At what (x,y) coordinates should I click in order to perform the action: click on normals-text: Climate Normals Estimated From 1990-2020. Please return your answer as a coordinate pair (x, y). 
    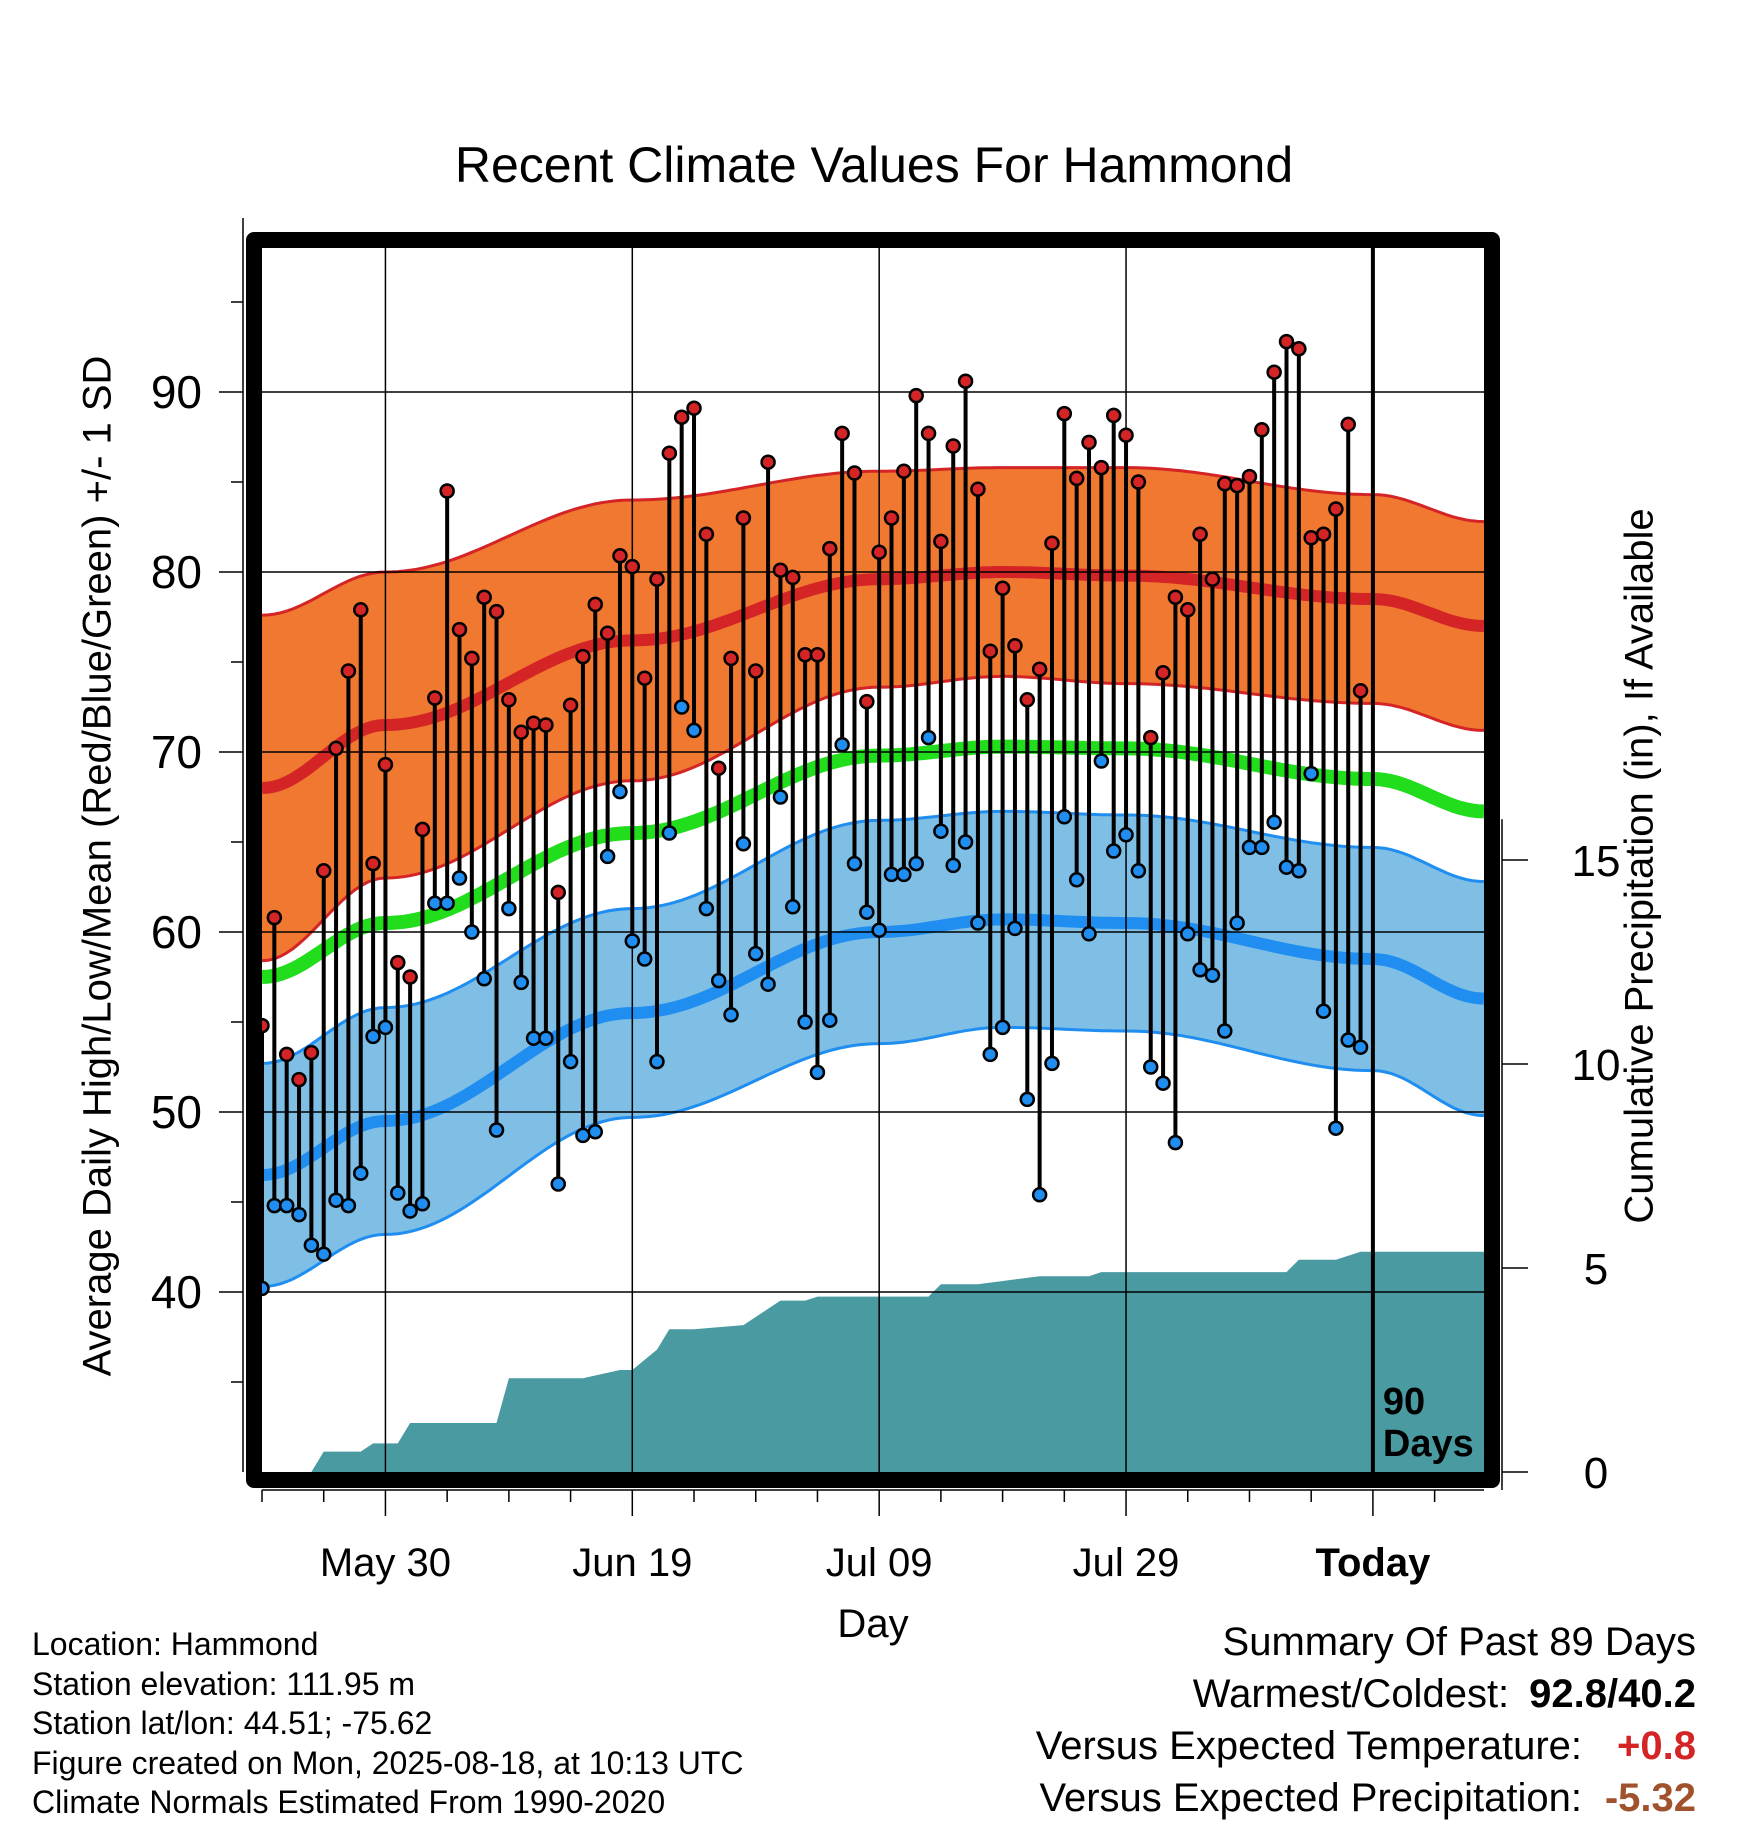
    Looking at the image, I should click on (349, 1802).